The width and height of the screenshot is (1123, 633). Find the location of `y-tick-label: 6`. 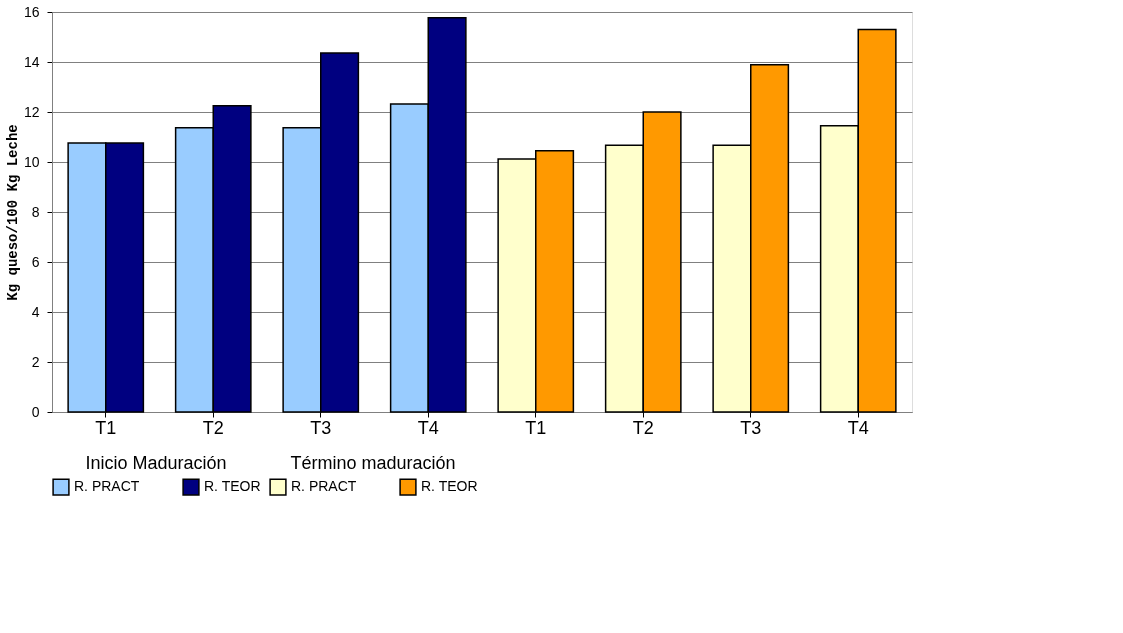

y-tick-label: 6 is located at coordinates (35, 261).